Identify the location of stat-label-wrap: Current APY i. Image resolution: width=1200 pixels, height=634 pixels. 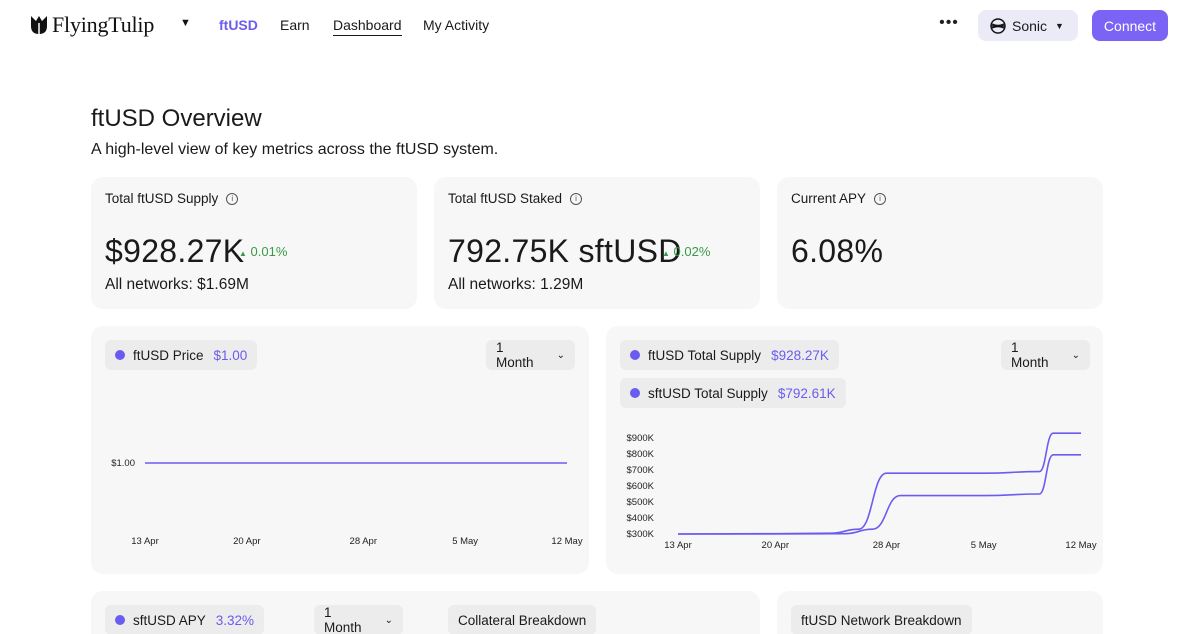
(839, 198).